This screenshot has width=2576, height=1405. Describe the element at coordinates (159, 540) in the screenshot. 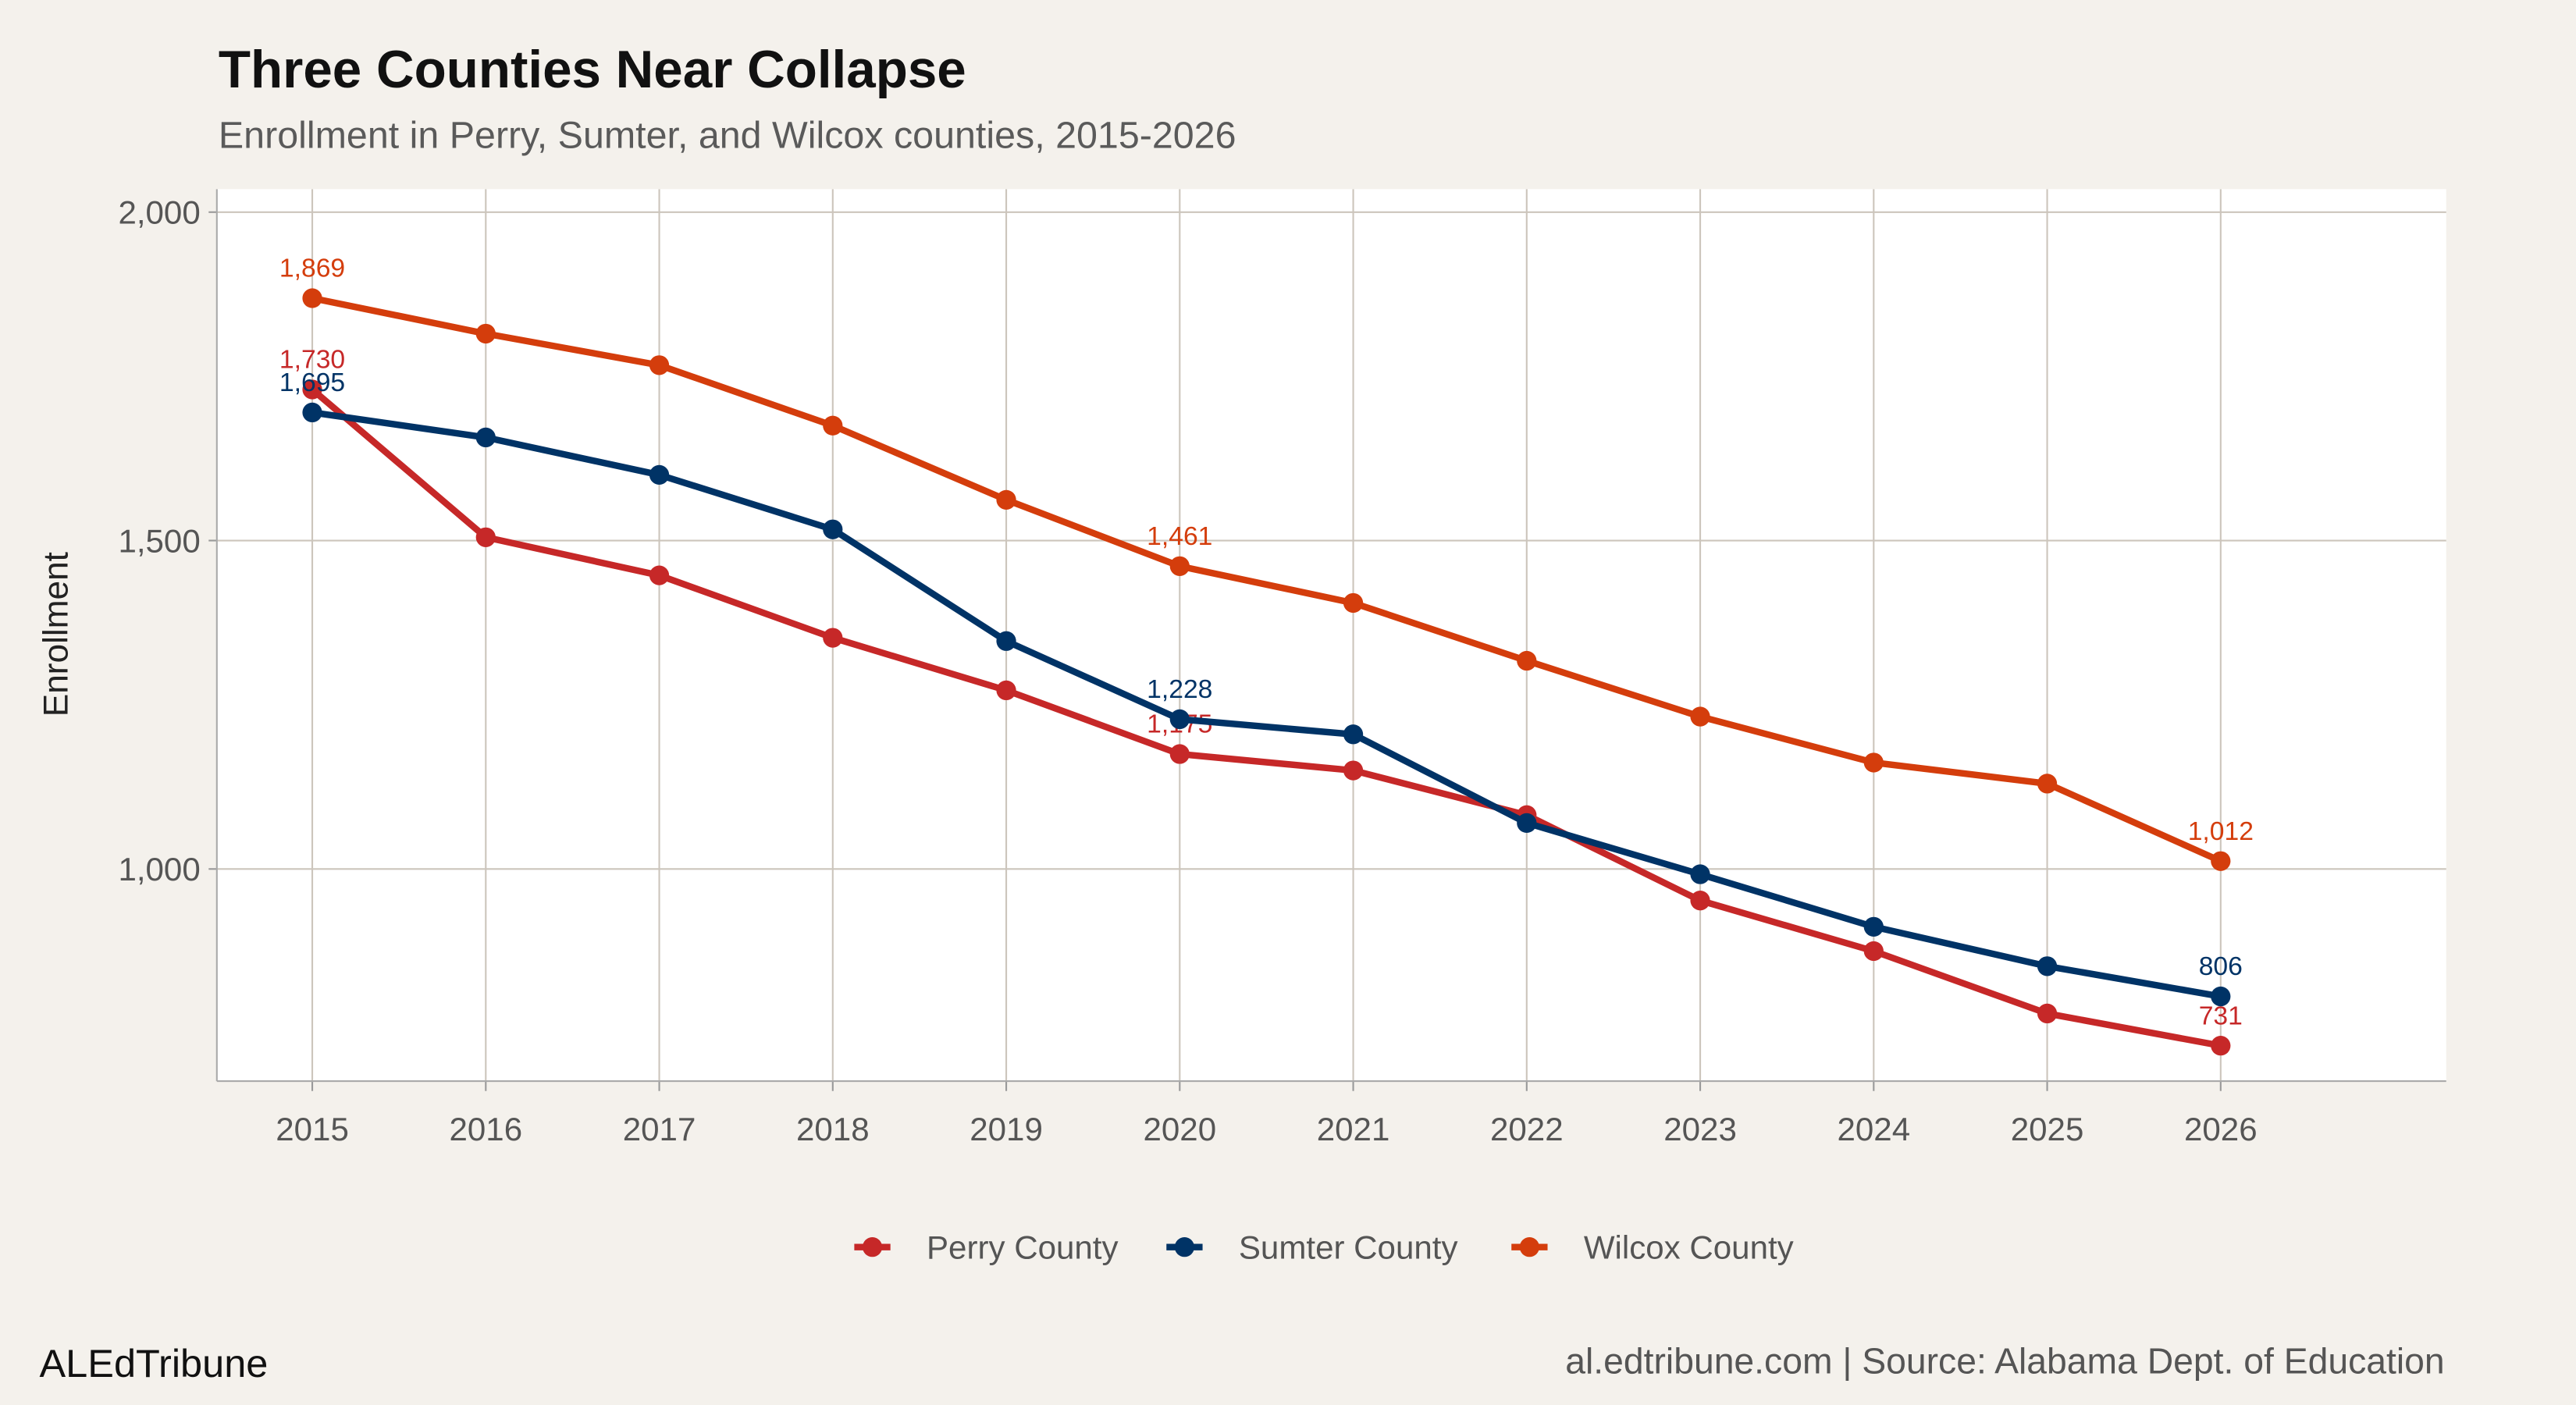

I see `y-tick-label: 1,500` at that location.